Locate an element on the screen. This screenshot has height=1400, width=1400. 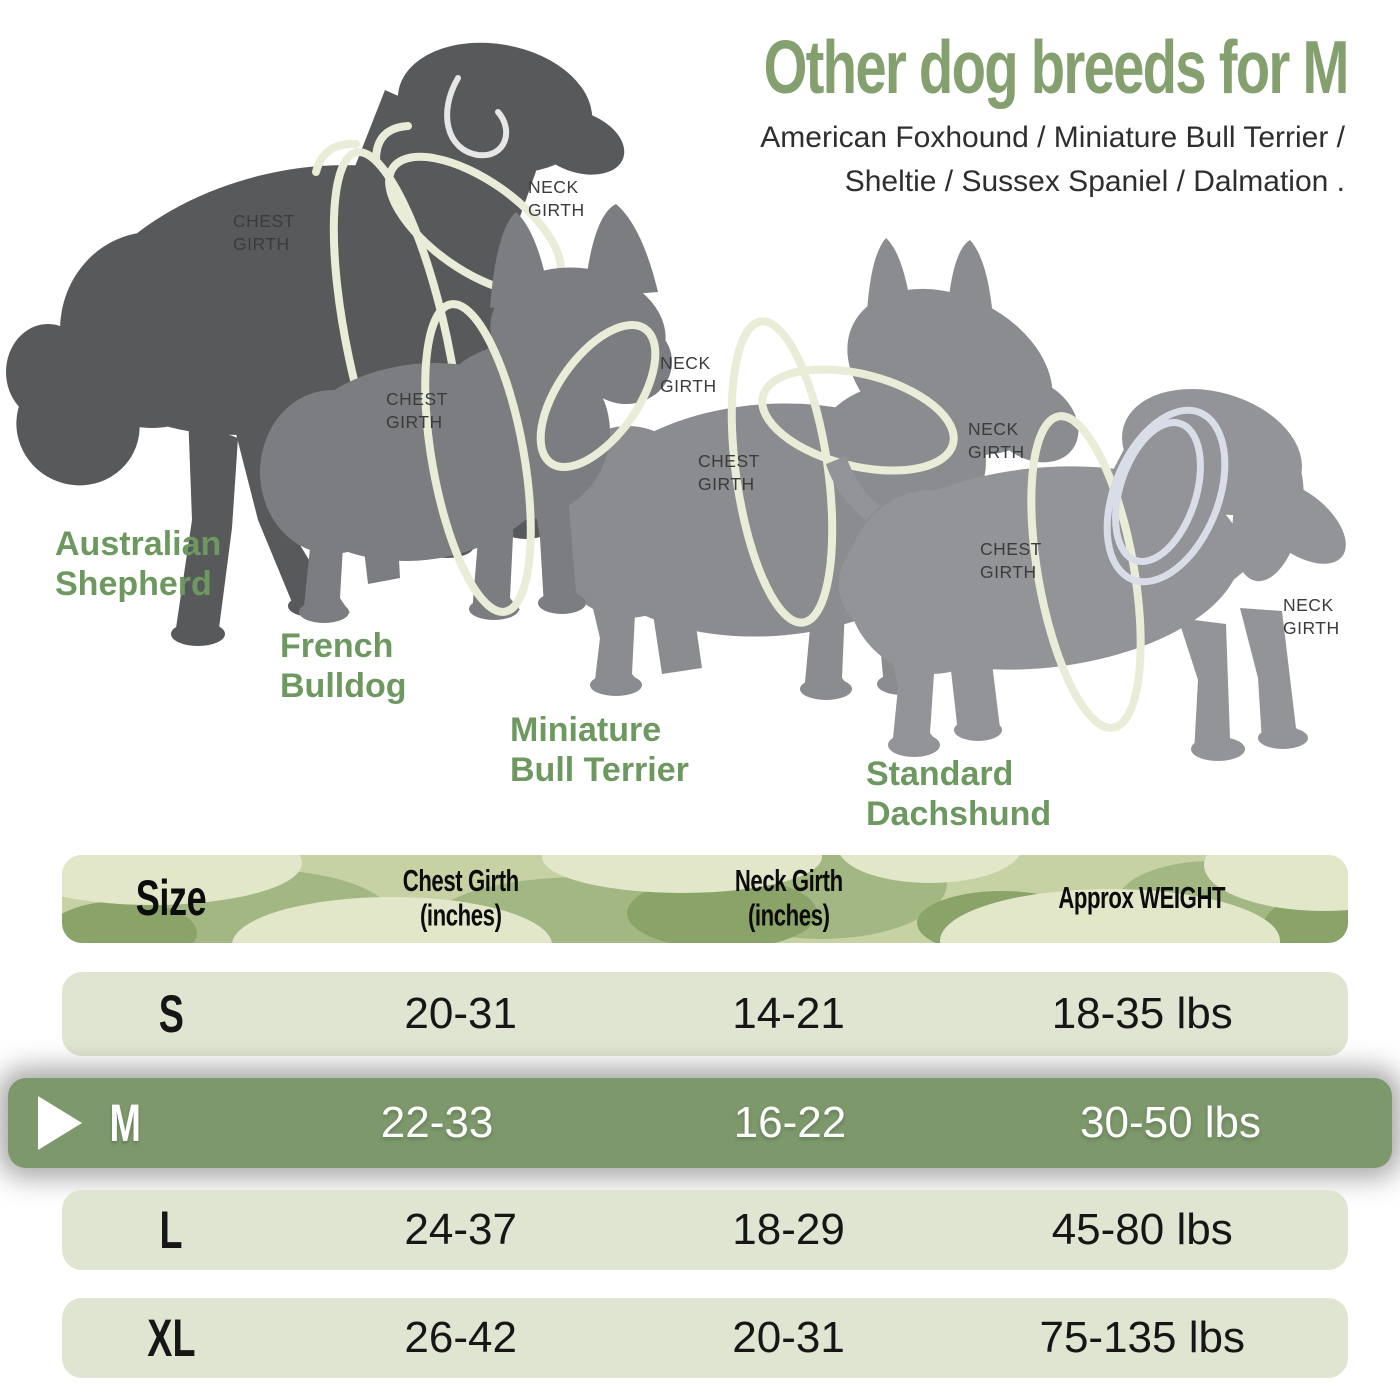
size-value: L is located at coordinates (171, 1230).